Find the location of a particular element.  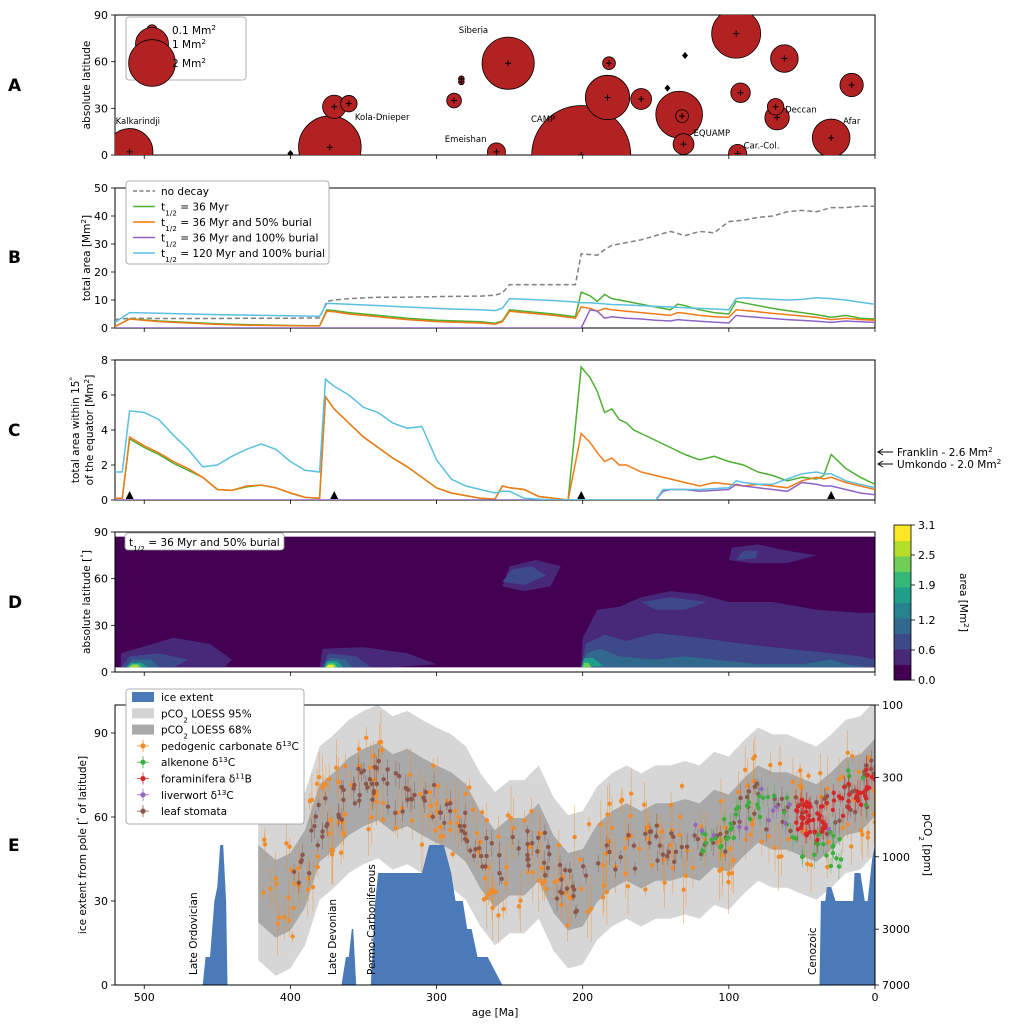

colorbar-label: area [Mm2] is located at coordinates (964, 602).